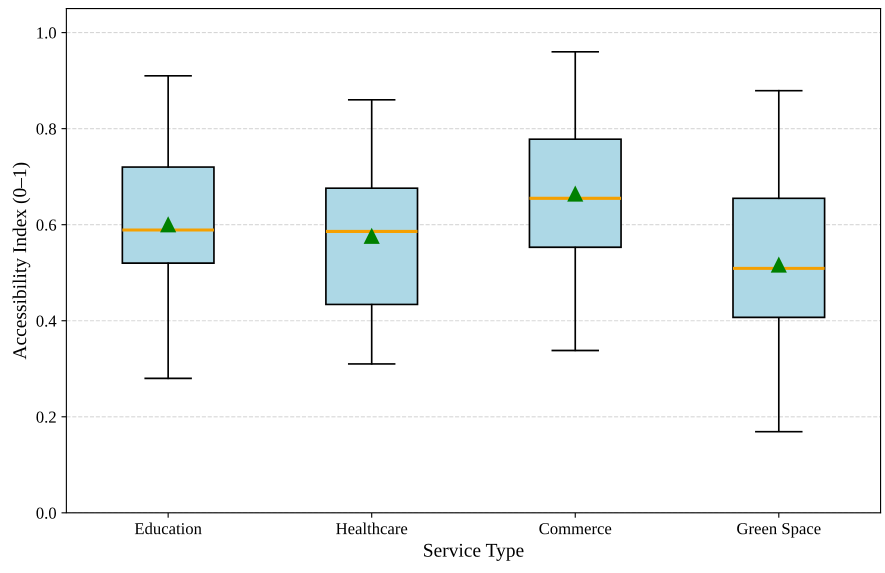  What do you see at coordinates (779, 530) in the screenshot?
I see `x-tick-label: Green Space` at bounding box center [779, 530].